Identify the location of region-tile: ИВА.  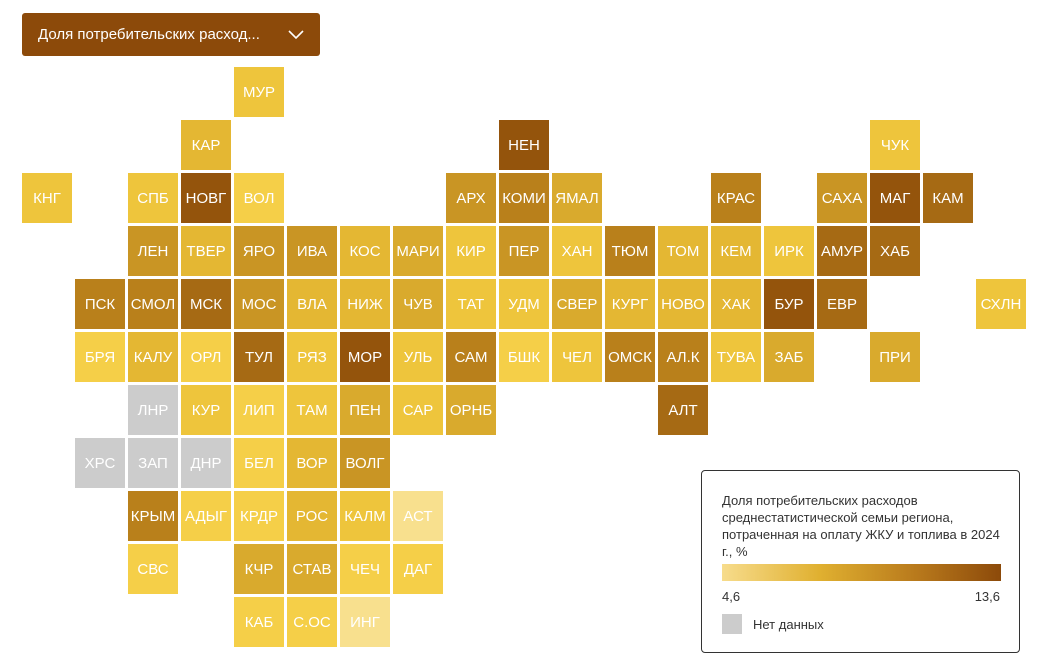
(312, 251).